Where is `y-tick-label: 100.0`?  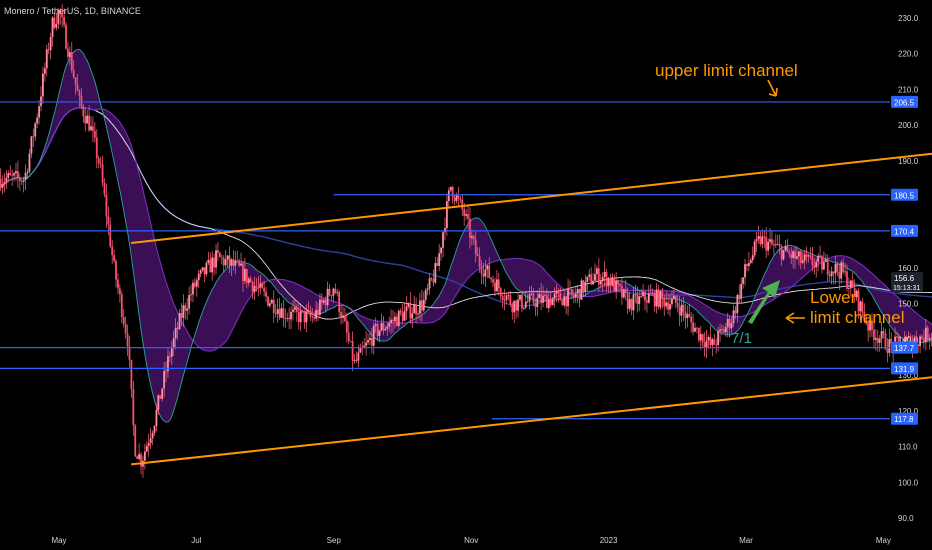 y-tick-label: 100.0 is located at coordinates (908, 482).